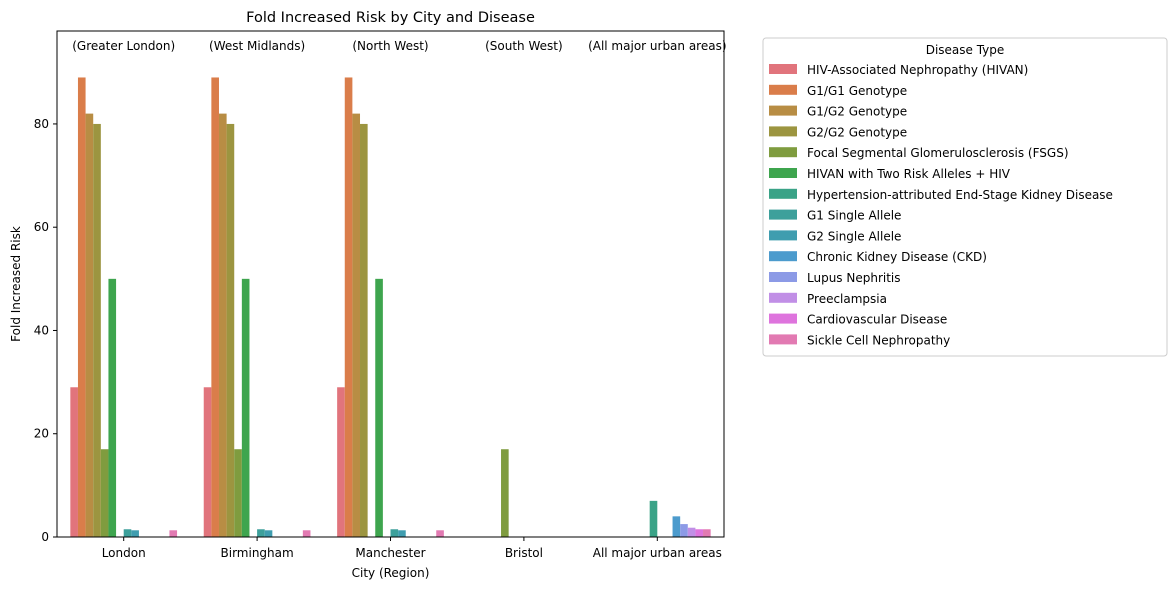 The image size is (1176, 590). What do you see at coordinates (857, 132) in the screenshot?
I see `legend-label: G2/G2 Genotype` at bounding box center [857, 132].